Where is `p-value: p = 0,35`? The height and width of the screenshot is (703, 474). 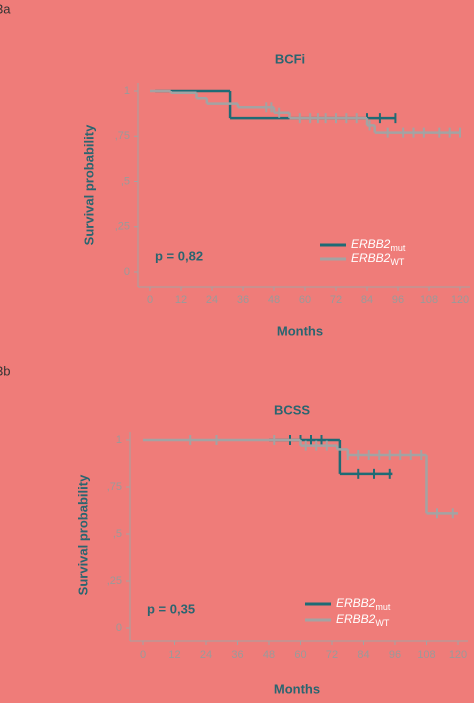 p-value: p = 0,35 is located at coordinates (171, 608).